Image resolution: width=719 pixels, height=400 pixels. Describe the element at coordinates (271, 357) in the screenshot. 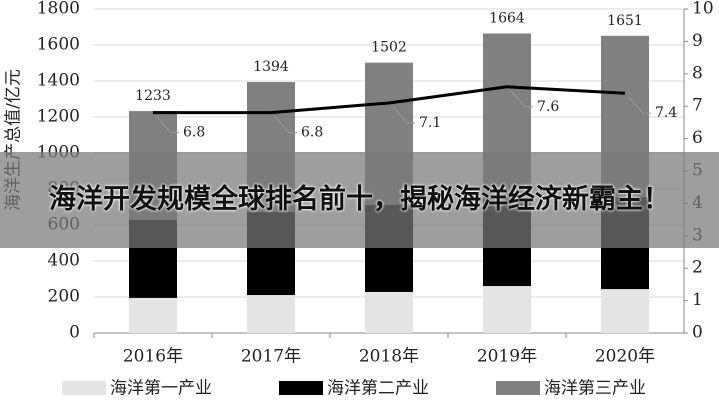

I see `x-tick-label: 2017年` at that location.